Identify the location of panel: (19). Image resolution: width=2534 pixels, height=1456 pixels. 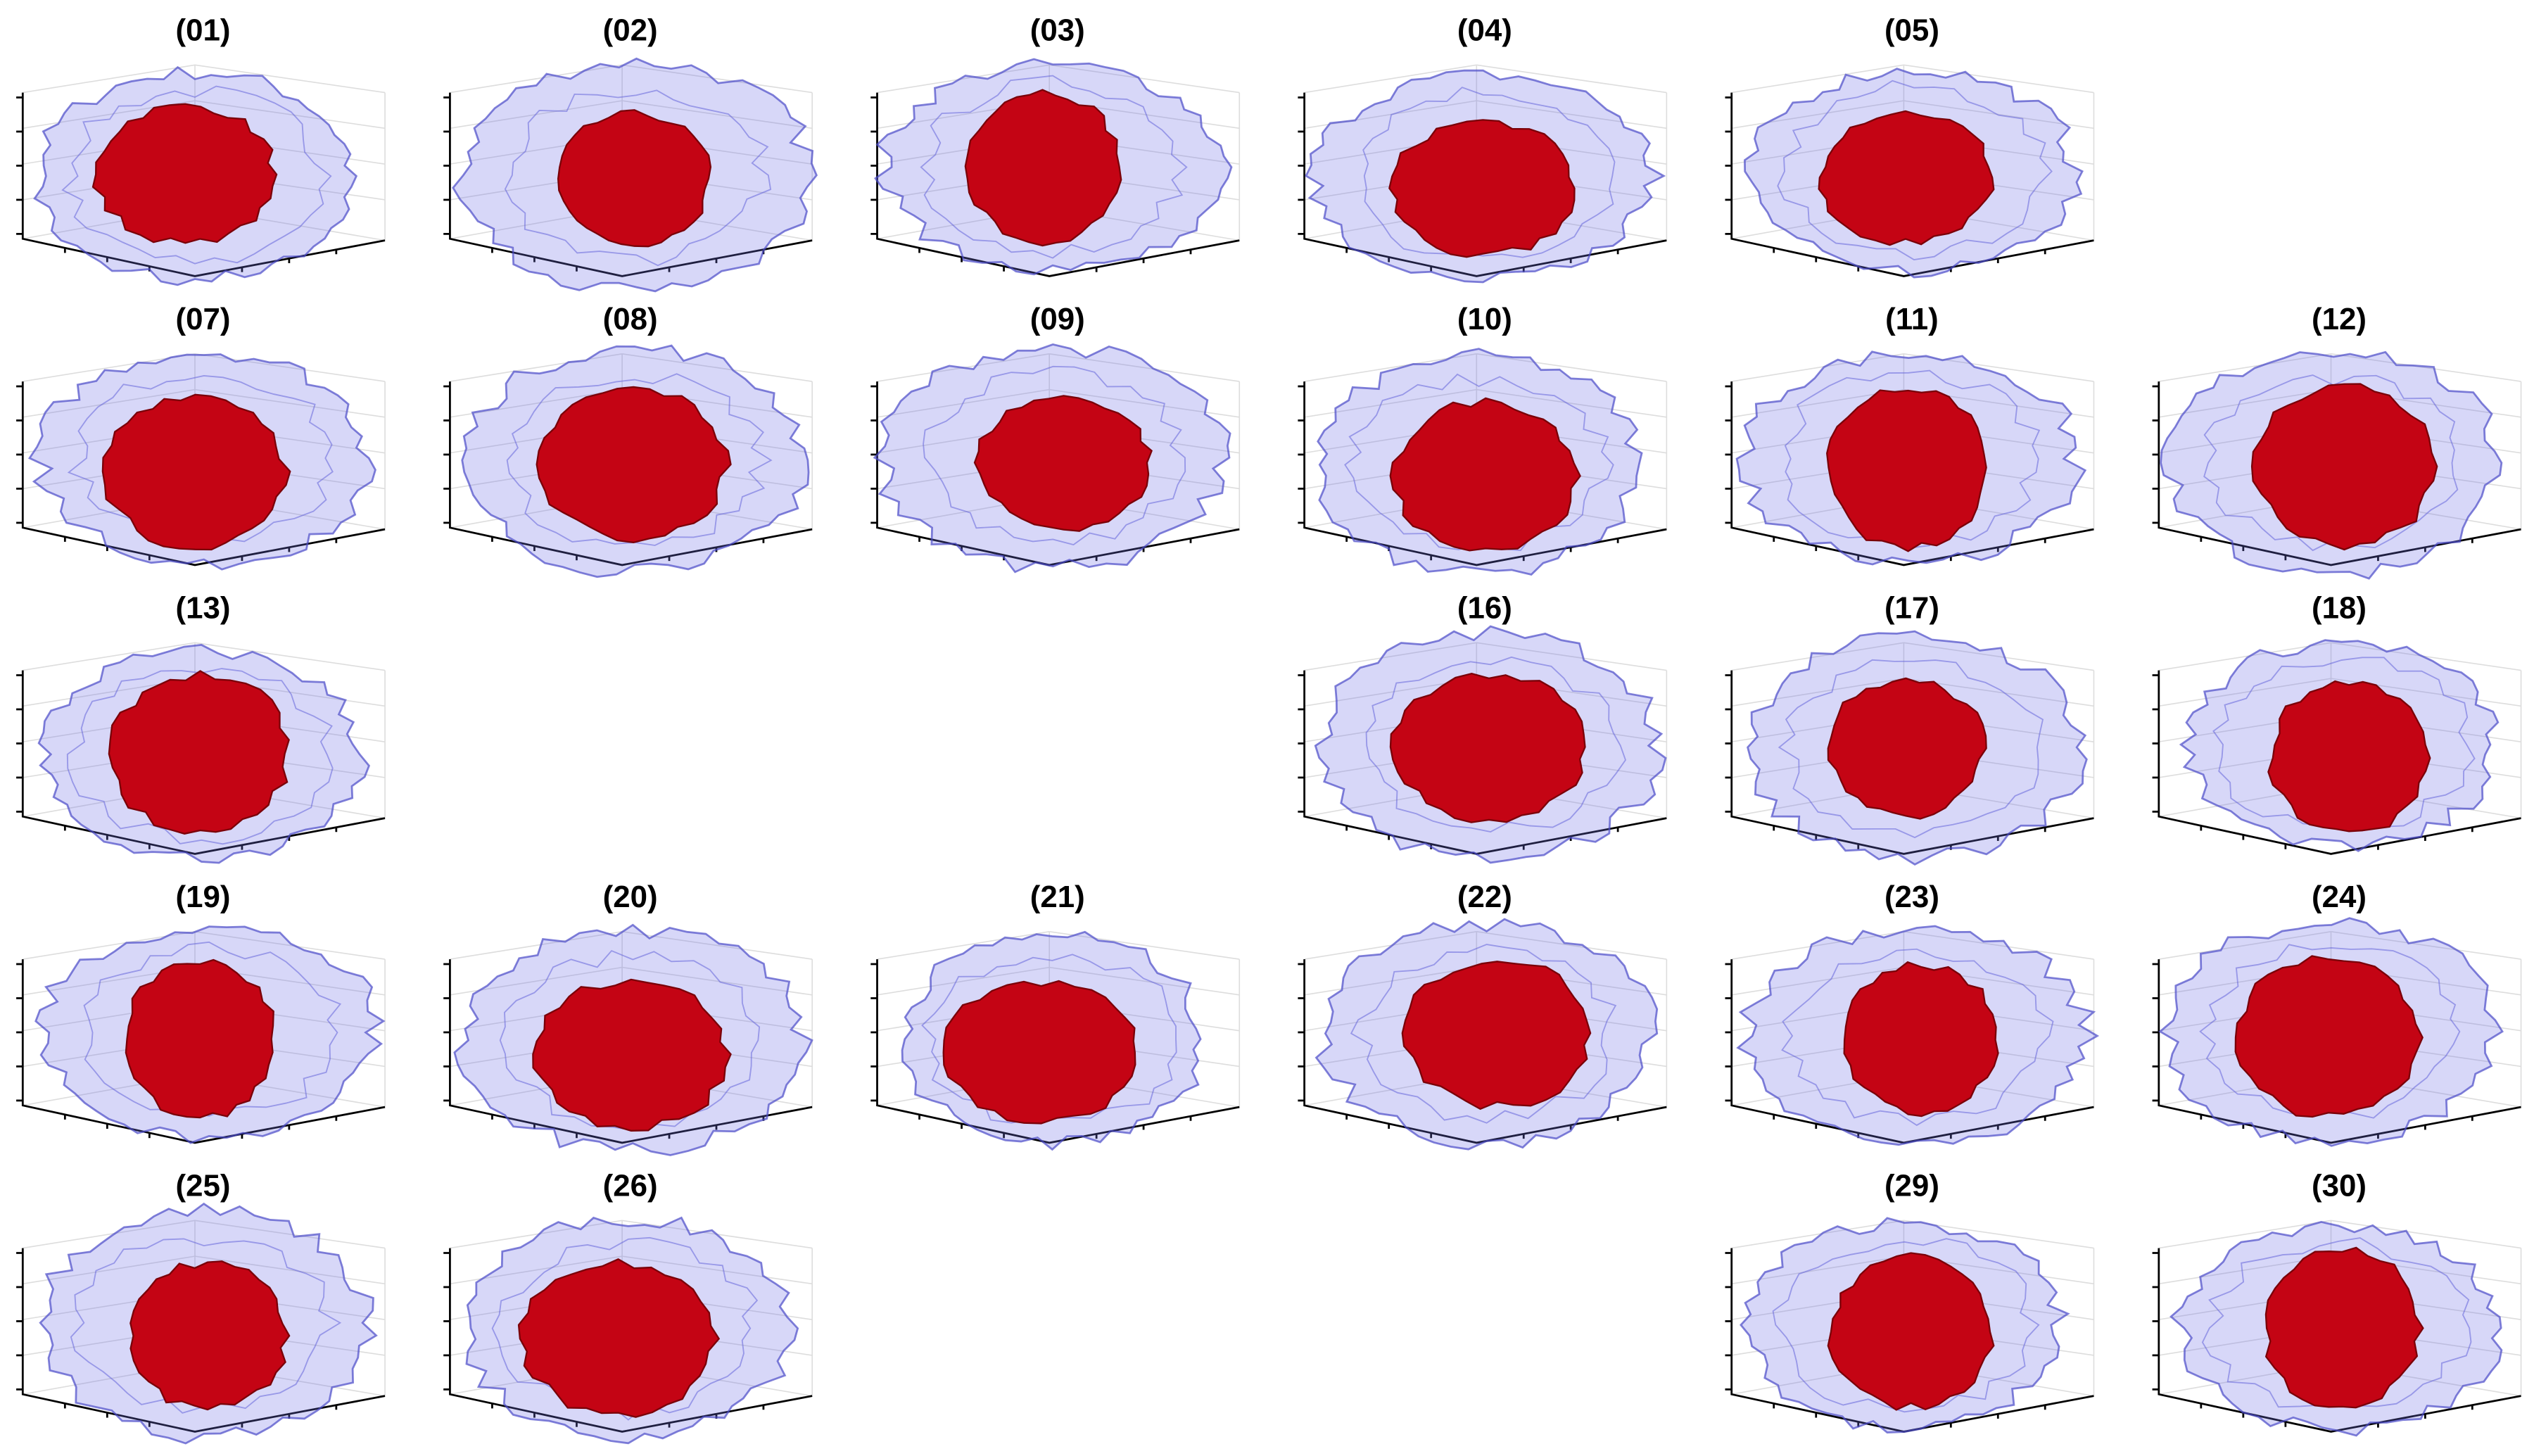
(201, 1012).